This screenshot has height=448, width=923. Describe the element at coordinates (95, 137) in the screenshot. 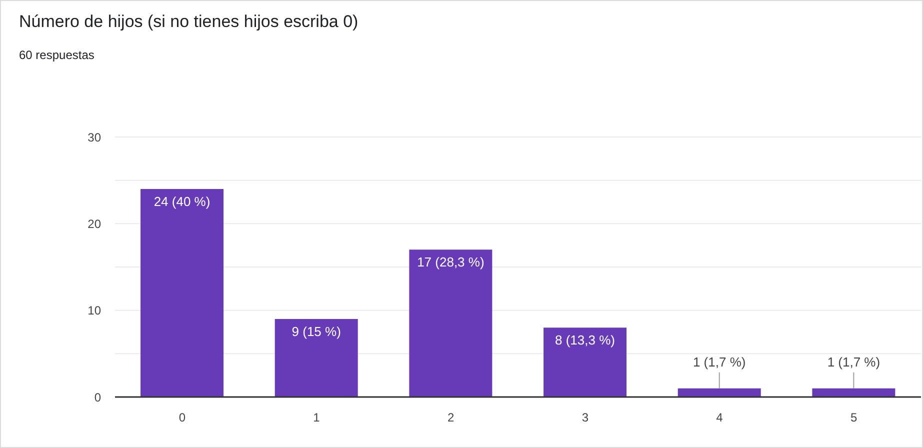

I see `y-tick-label: 30` at that location.